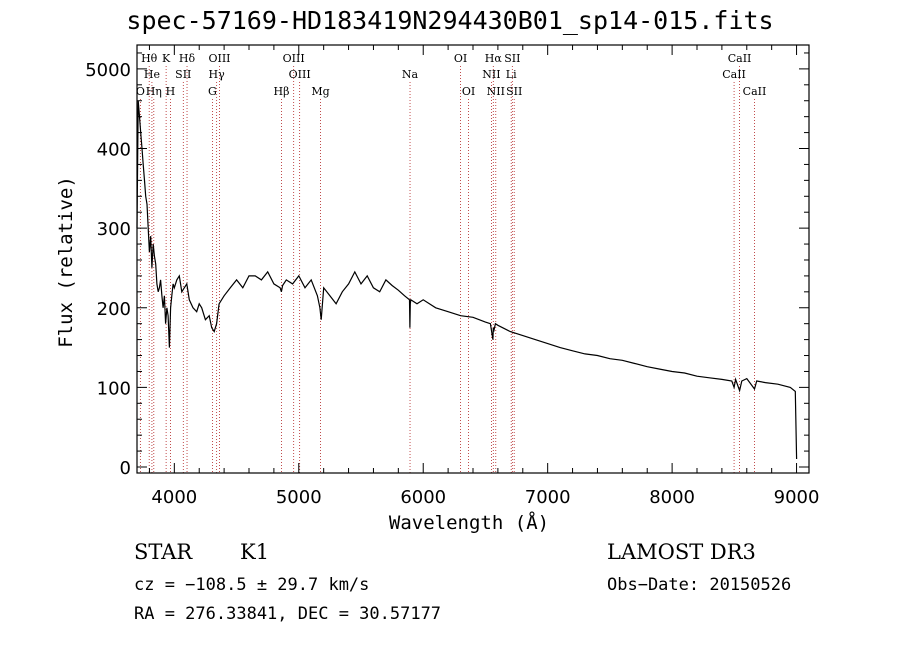 This screenshot has width=900, height=649. Describe the element at coordinates (166, 58) in the screenshot. I see `spectral-line-label: K` at that location.